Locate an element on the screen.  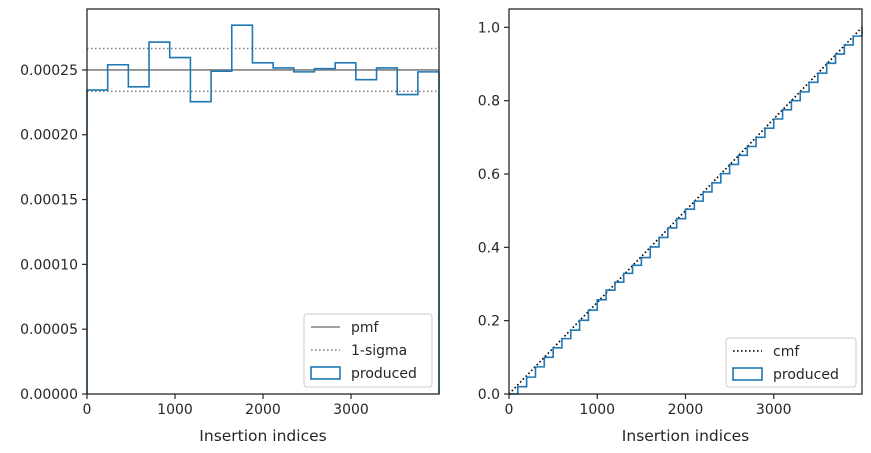
y-tick-label: 0.00020 is located at coordinates (49, 136).